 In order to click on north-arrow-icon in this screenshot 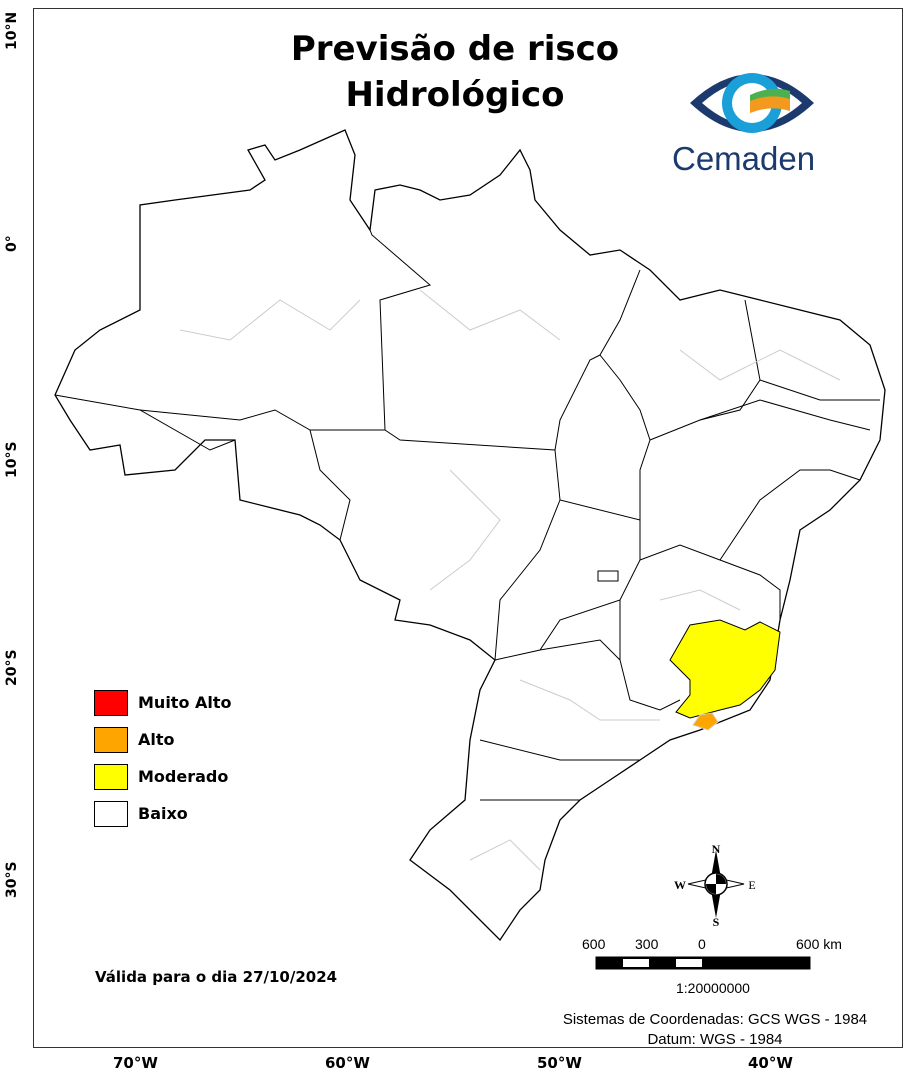, I will do `click(716, 884)`.